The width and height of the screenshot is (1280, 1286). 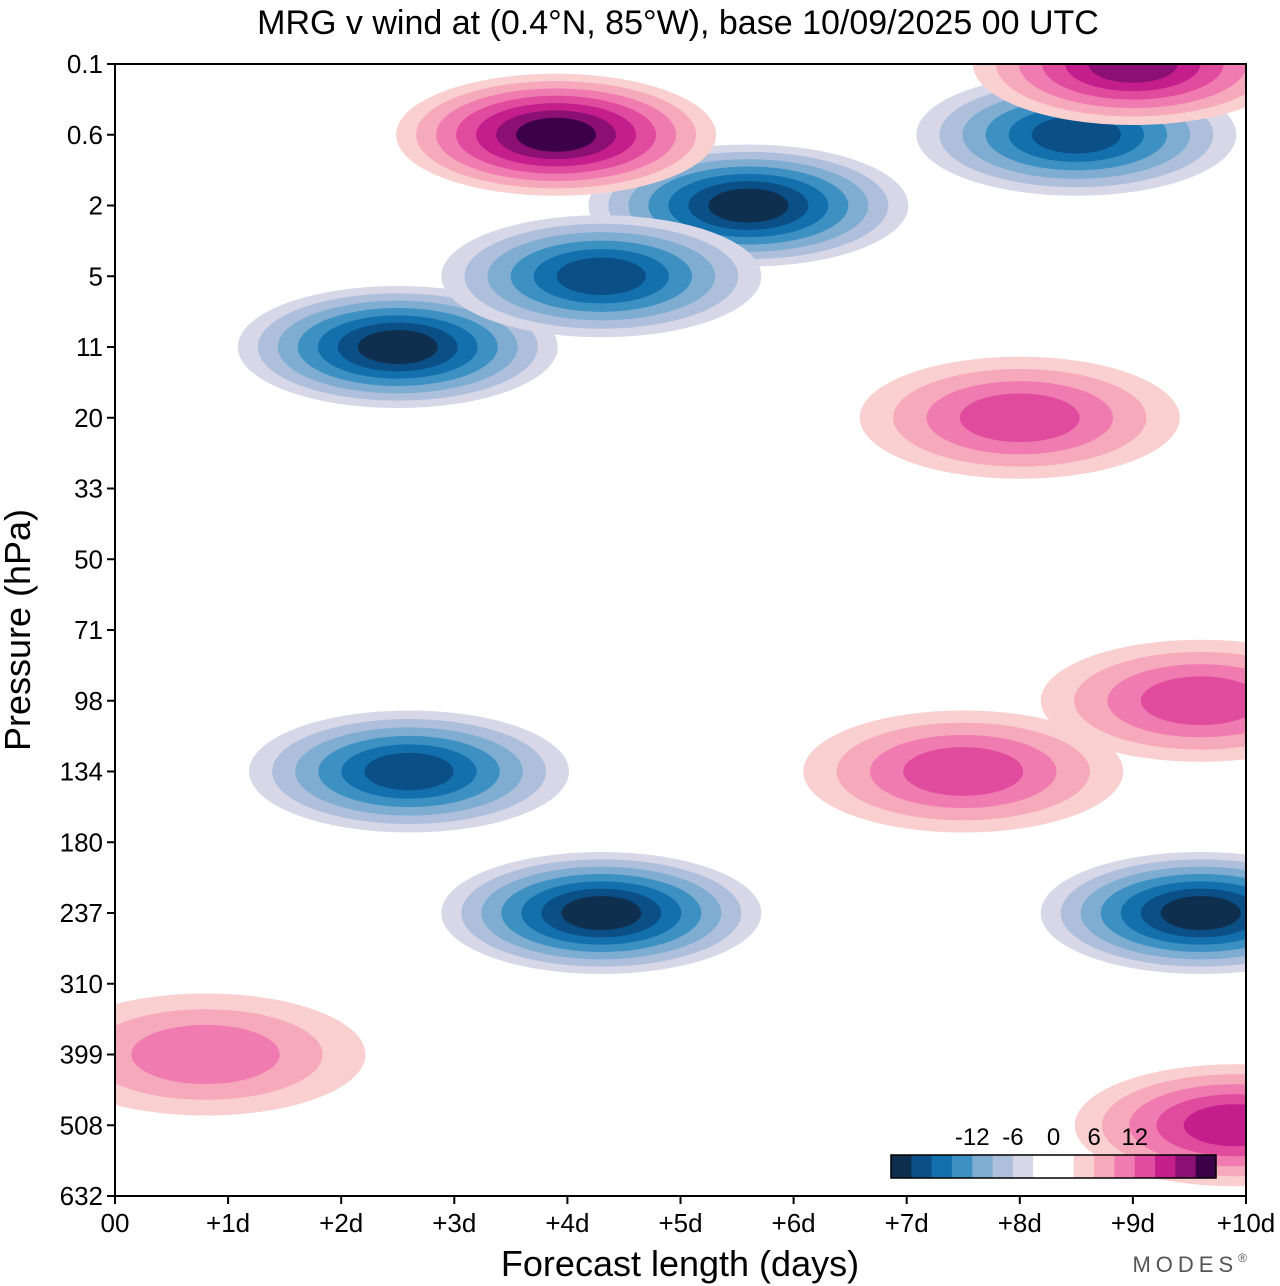 I want to click on y-tick-label: 11, so click(x=89, y=347).